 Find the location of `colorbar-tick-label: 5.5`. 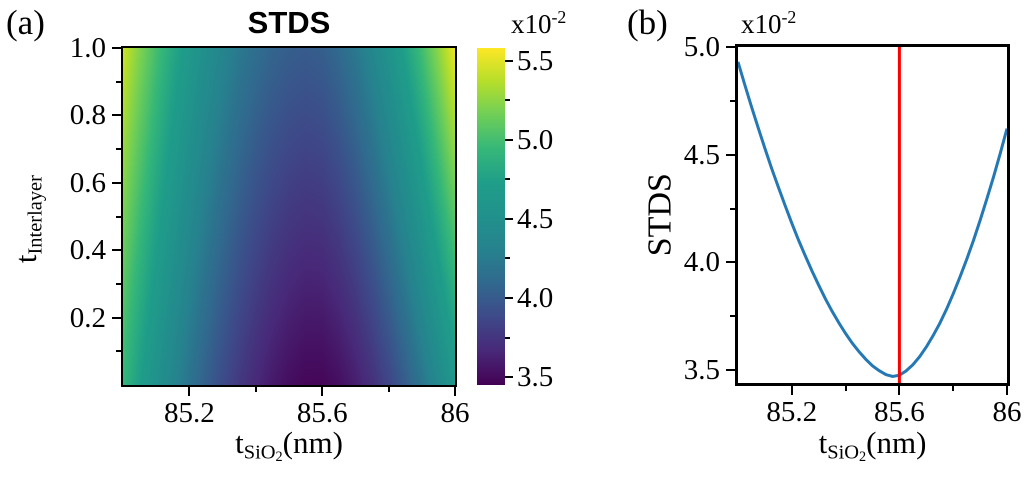

colorbar-tick-label: 5.5 is located at coordinates (535, 60).